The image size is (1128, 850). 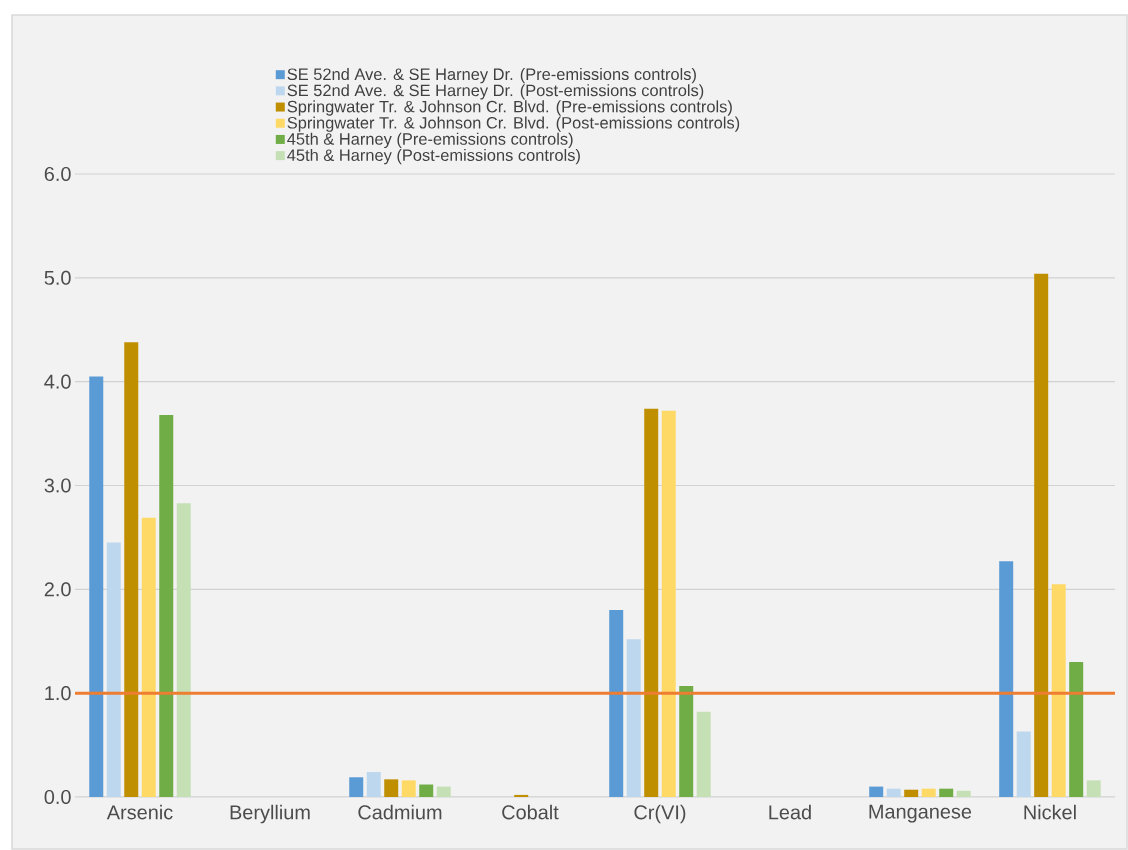 What do you see at coordinates (491, 75) in the screenshot?
I see `legend-label: SE 52nd Ave. & SE Harney Dr. (Pre-emissions controls)` at bounding box center [491, 75].